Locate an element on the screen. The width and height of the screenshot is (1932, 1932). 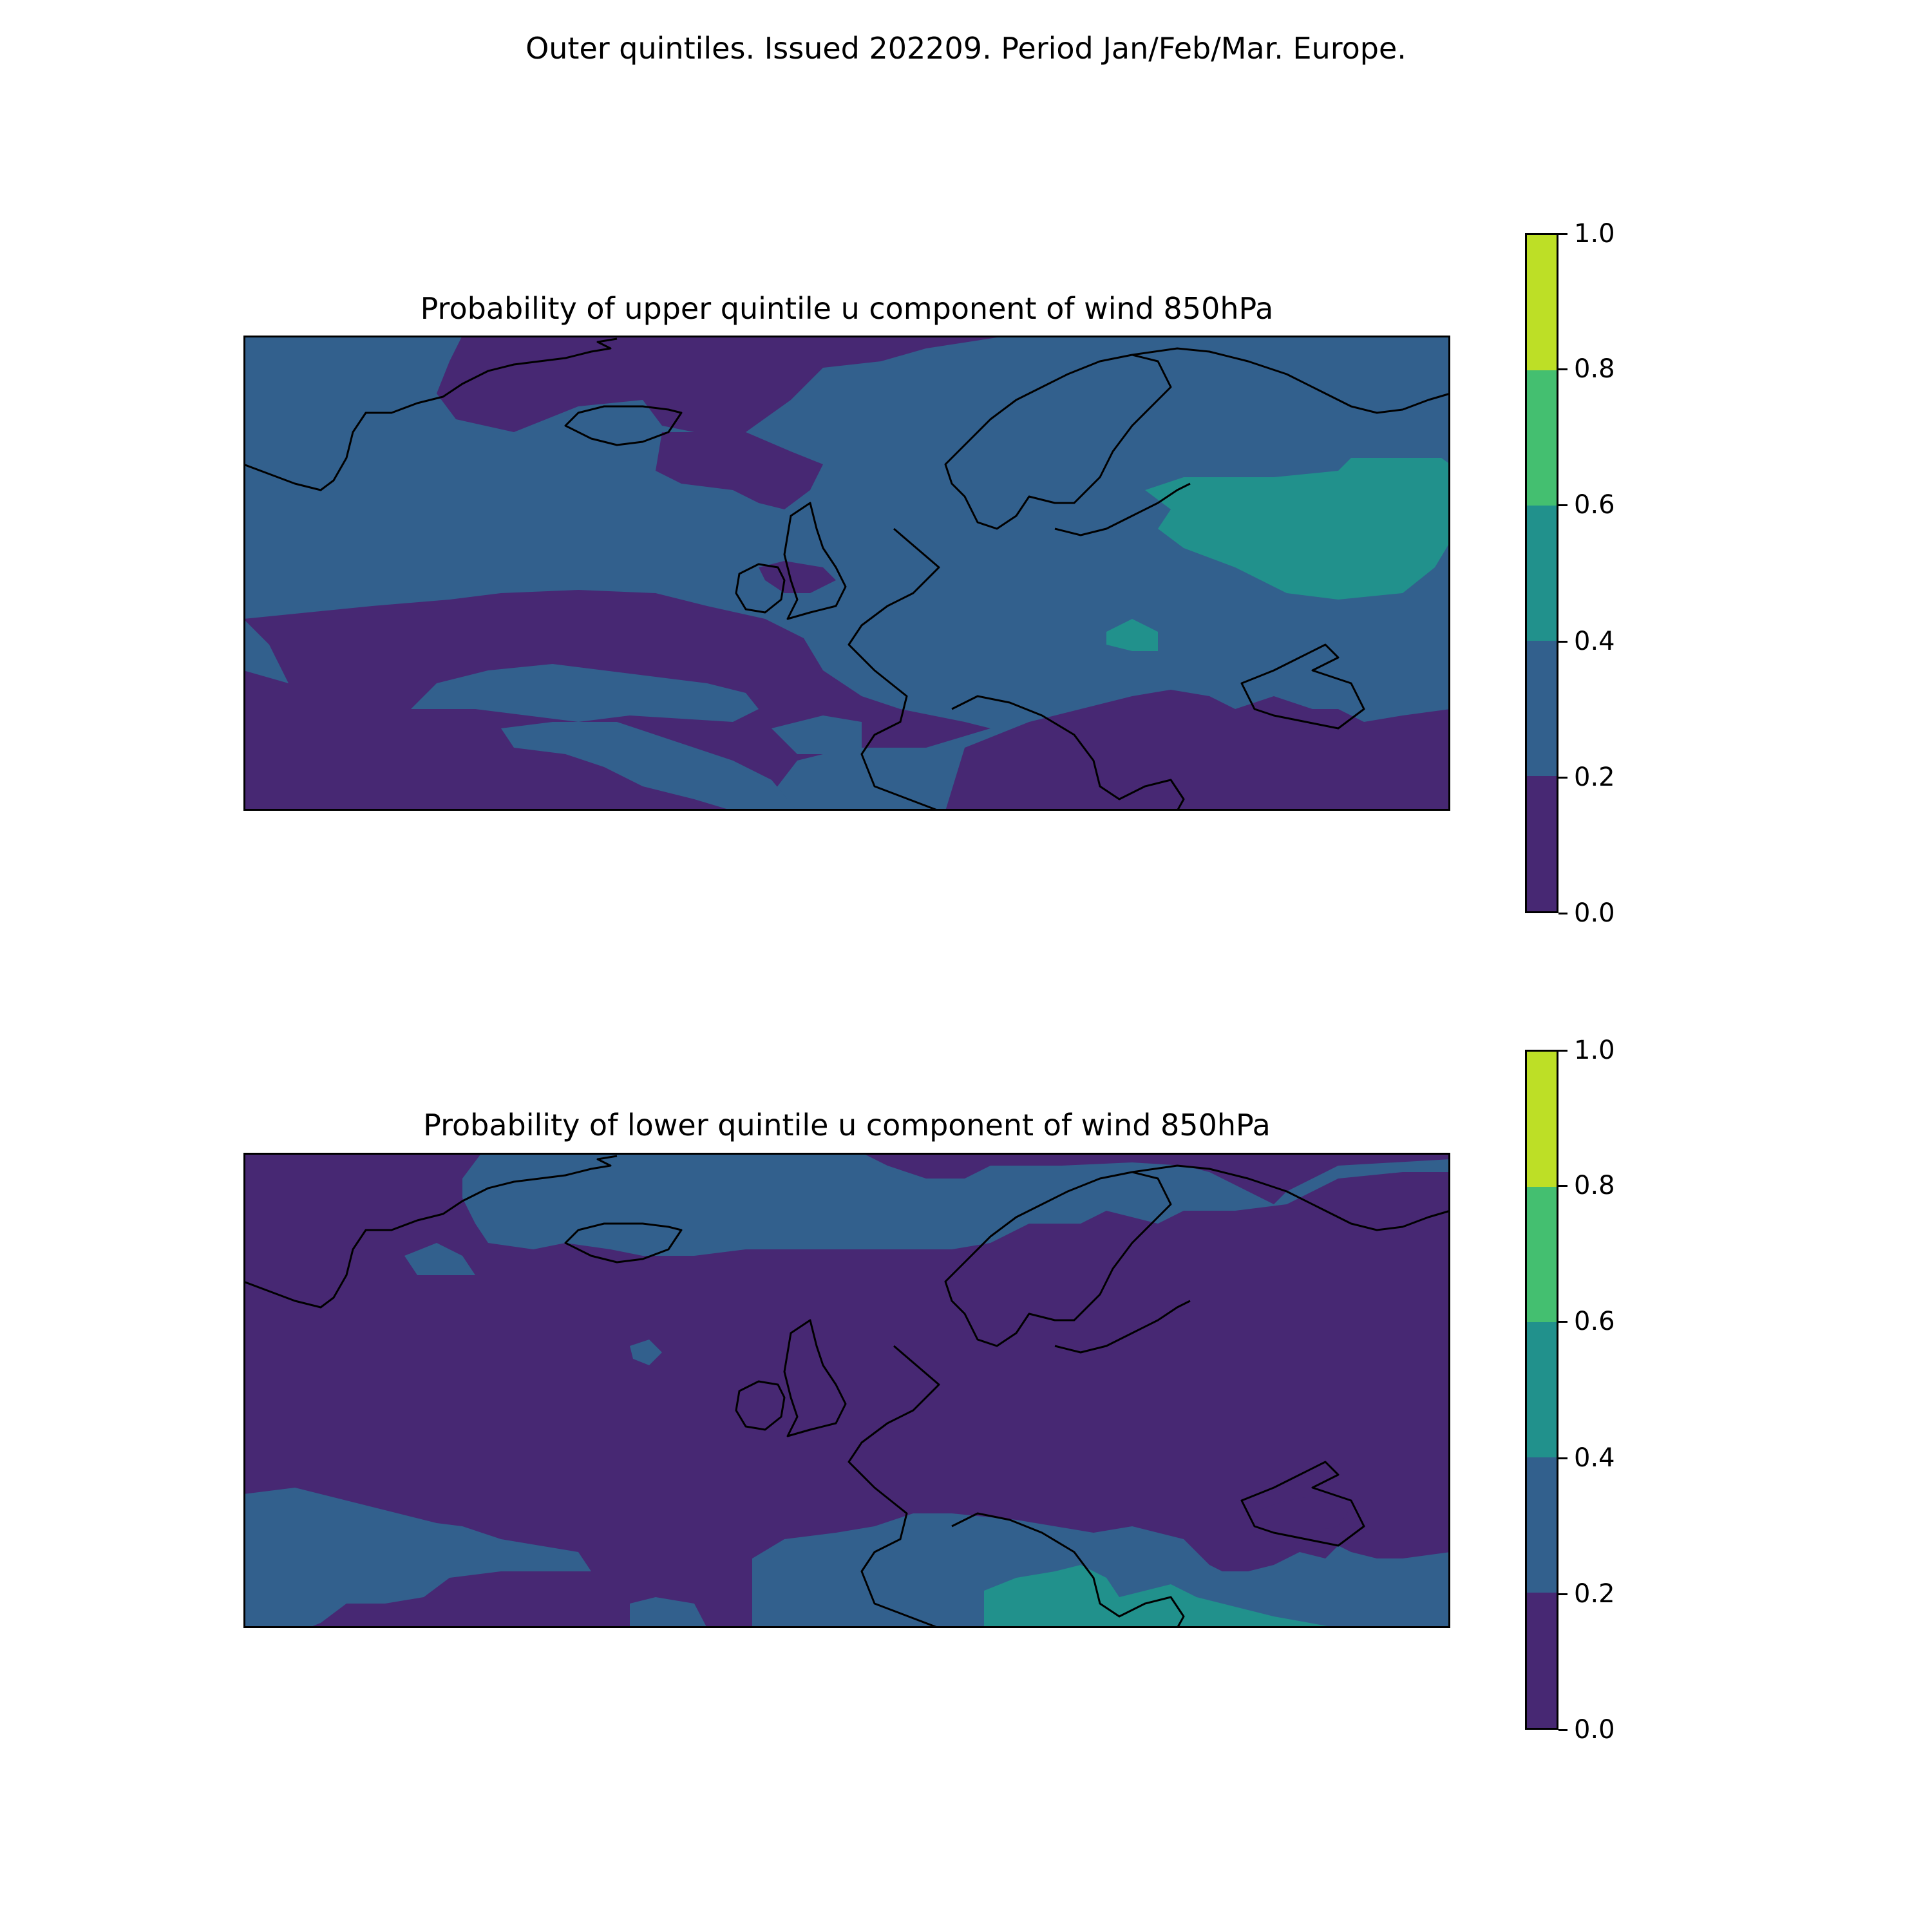
category-low-pocket is located at coordinates (1299, 1516).